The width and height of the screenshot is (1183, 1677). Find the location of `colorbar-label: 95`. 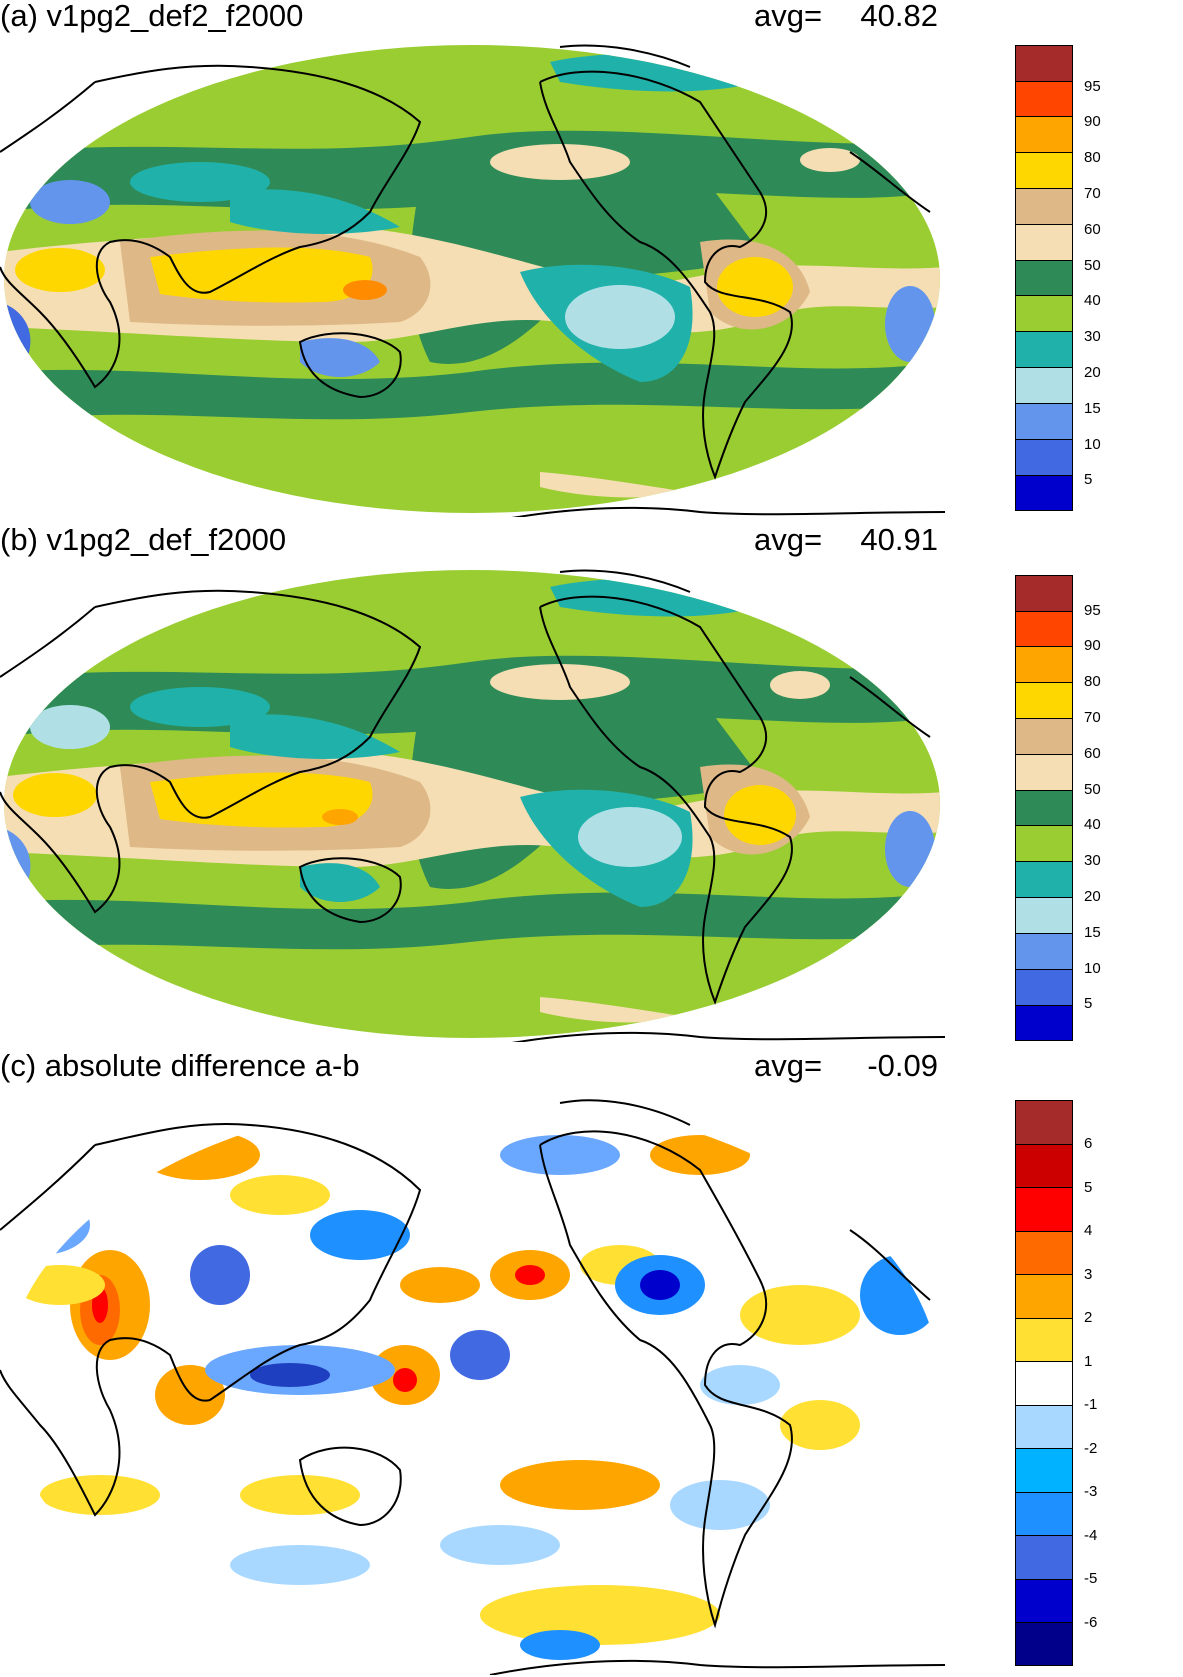

colorbar-label: 95 is located at coordinates (1092, 610).